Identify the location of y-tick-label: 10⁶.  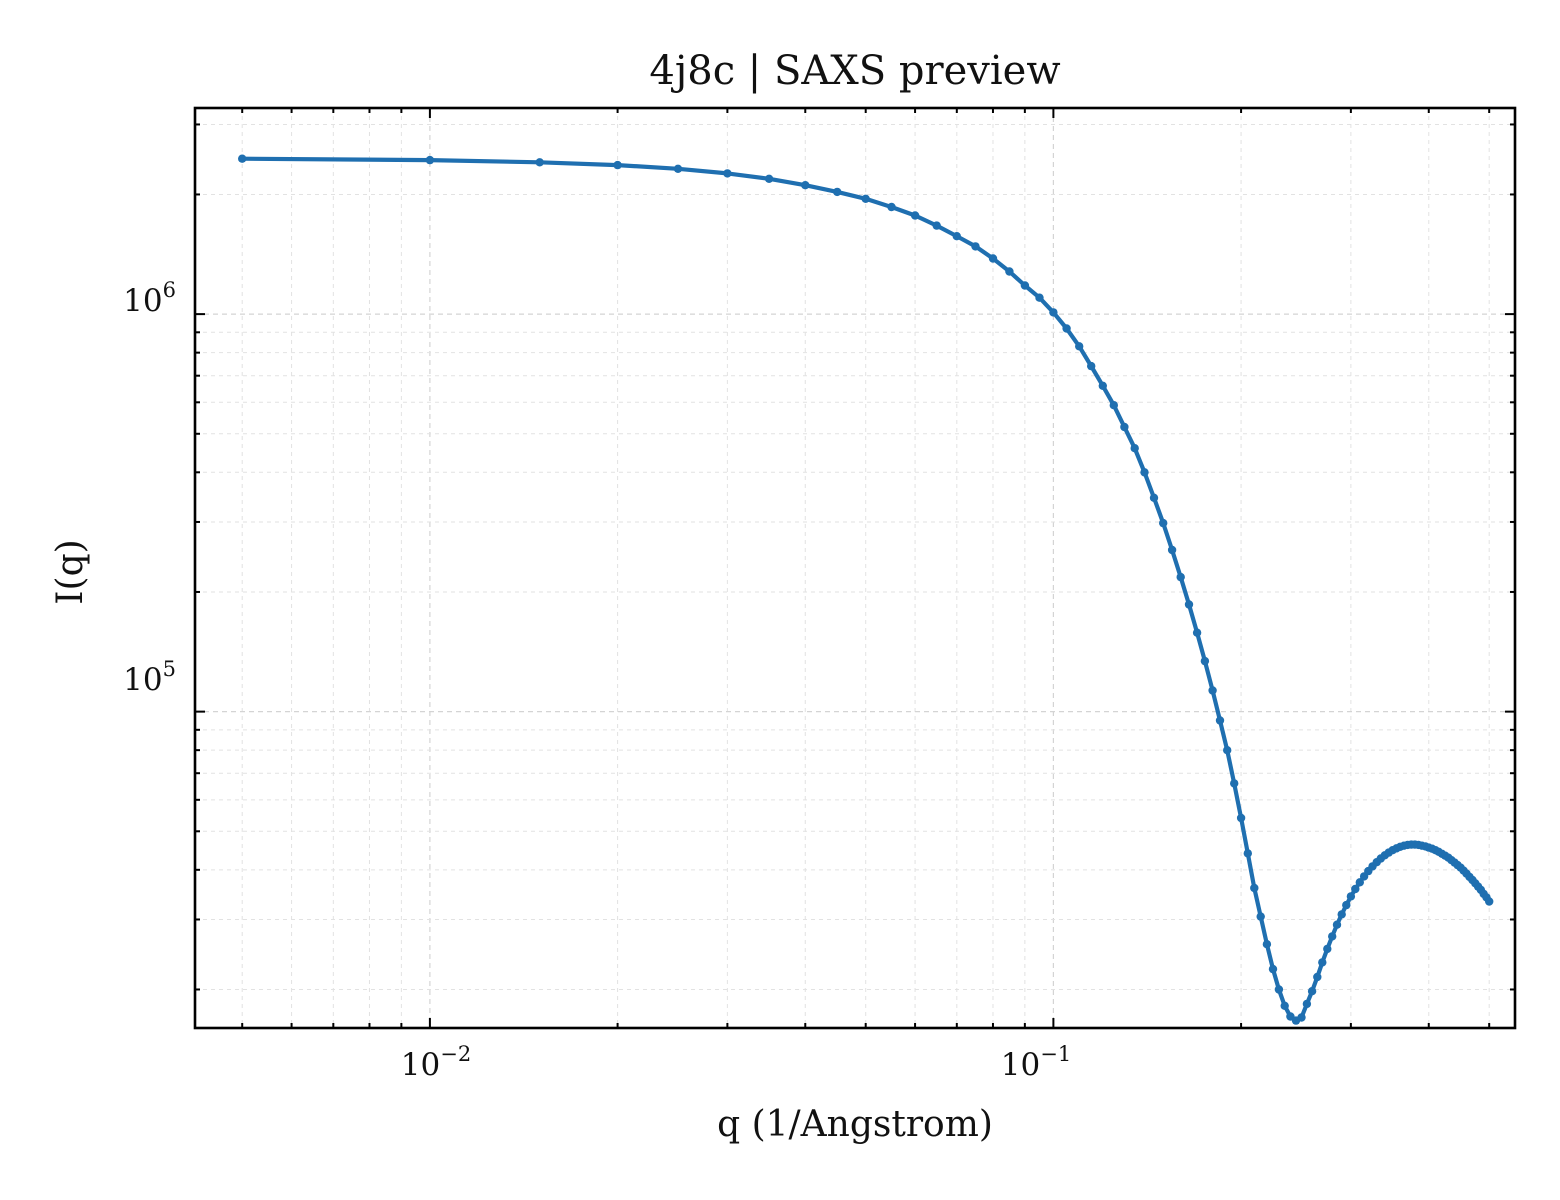
(149, 298).